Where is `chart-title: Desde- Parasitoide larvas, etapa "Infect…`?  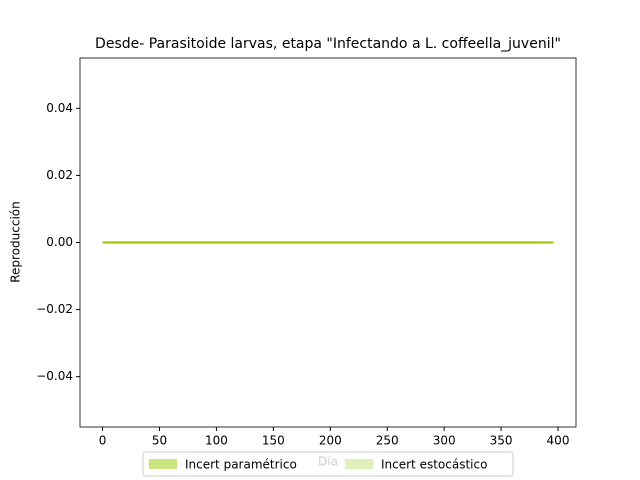 chart-title: Desde- Parasitoide larvas, etapa "Infect… is located at coordinates (328, 44).